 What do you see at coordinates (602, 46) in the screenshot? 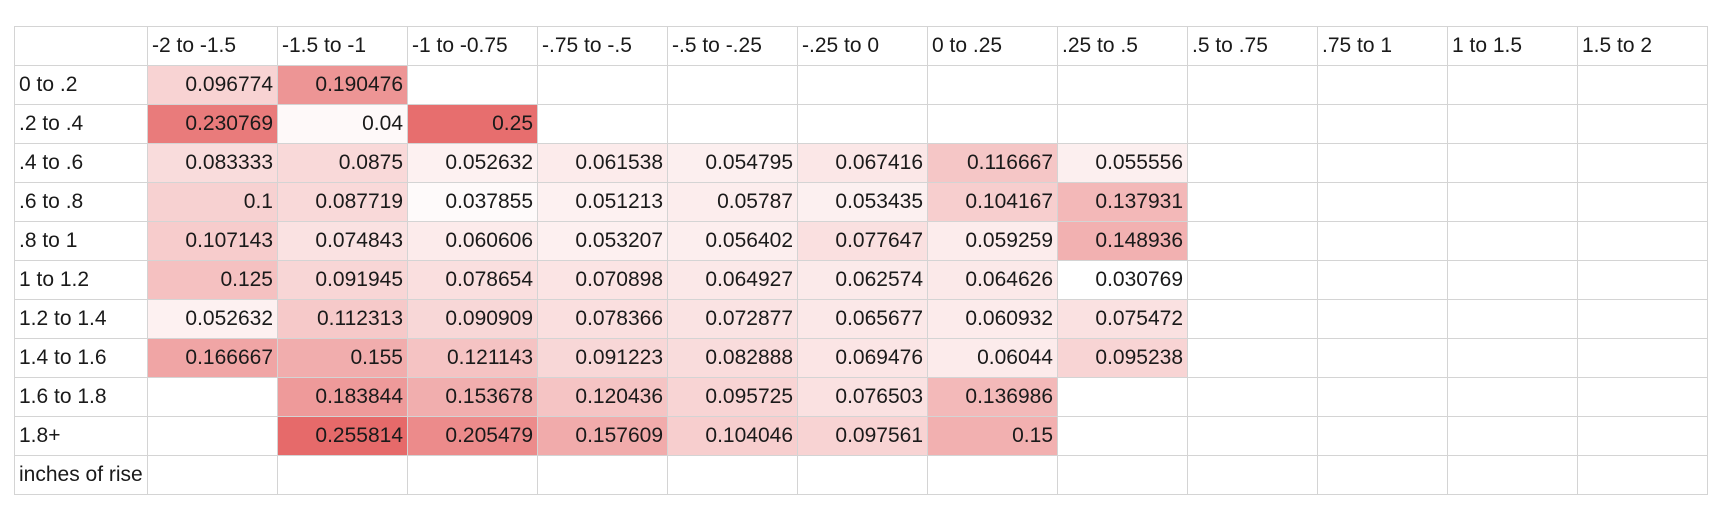
I see `column-header: -.75 to -.5` at bounding box center [602, 46].